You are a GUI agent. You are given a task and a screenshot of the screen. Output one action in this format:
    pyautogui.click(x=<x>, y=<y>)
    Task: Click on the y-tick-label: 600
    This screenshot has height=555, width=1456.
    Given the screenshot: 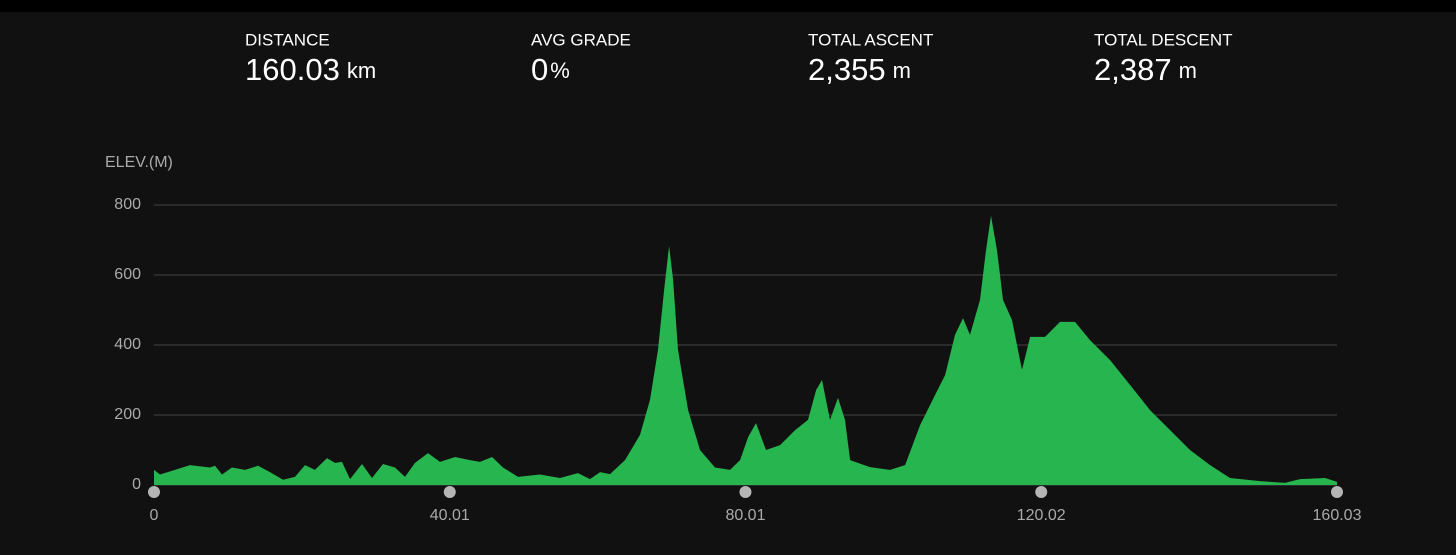 What is the action you would take?
    pyautogui.click(x=127, y=274)
    